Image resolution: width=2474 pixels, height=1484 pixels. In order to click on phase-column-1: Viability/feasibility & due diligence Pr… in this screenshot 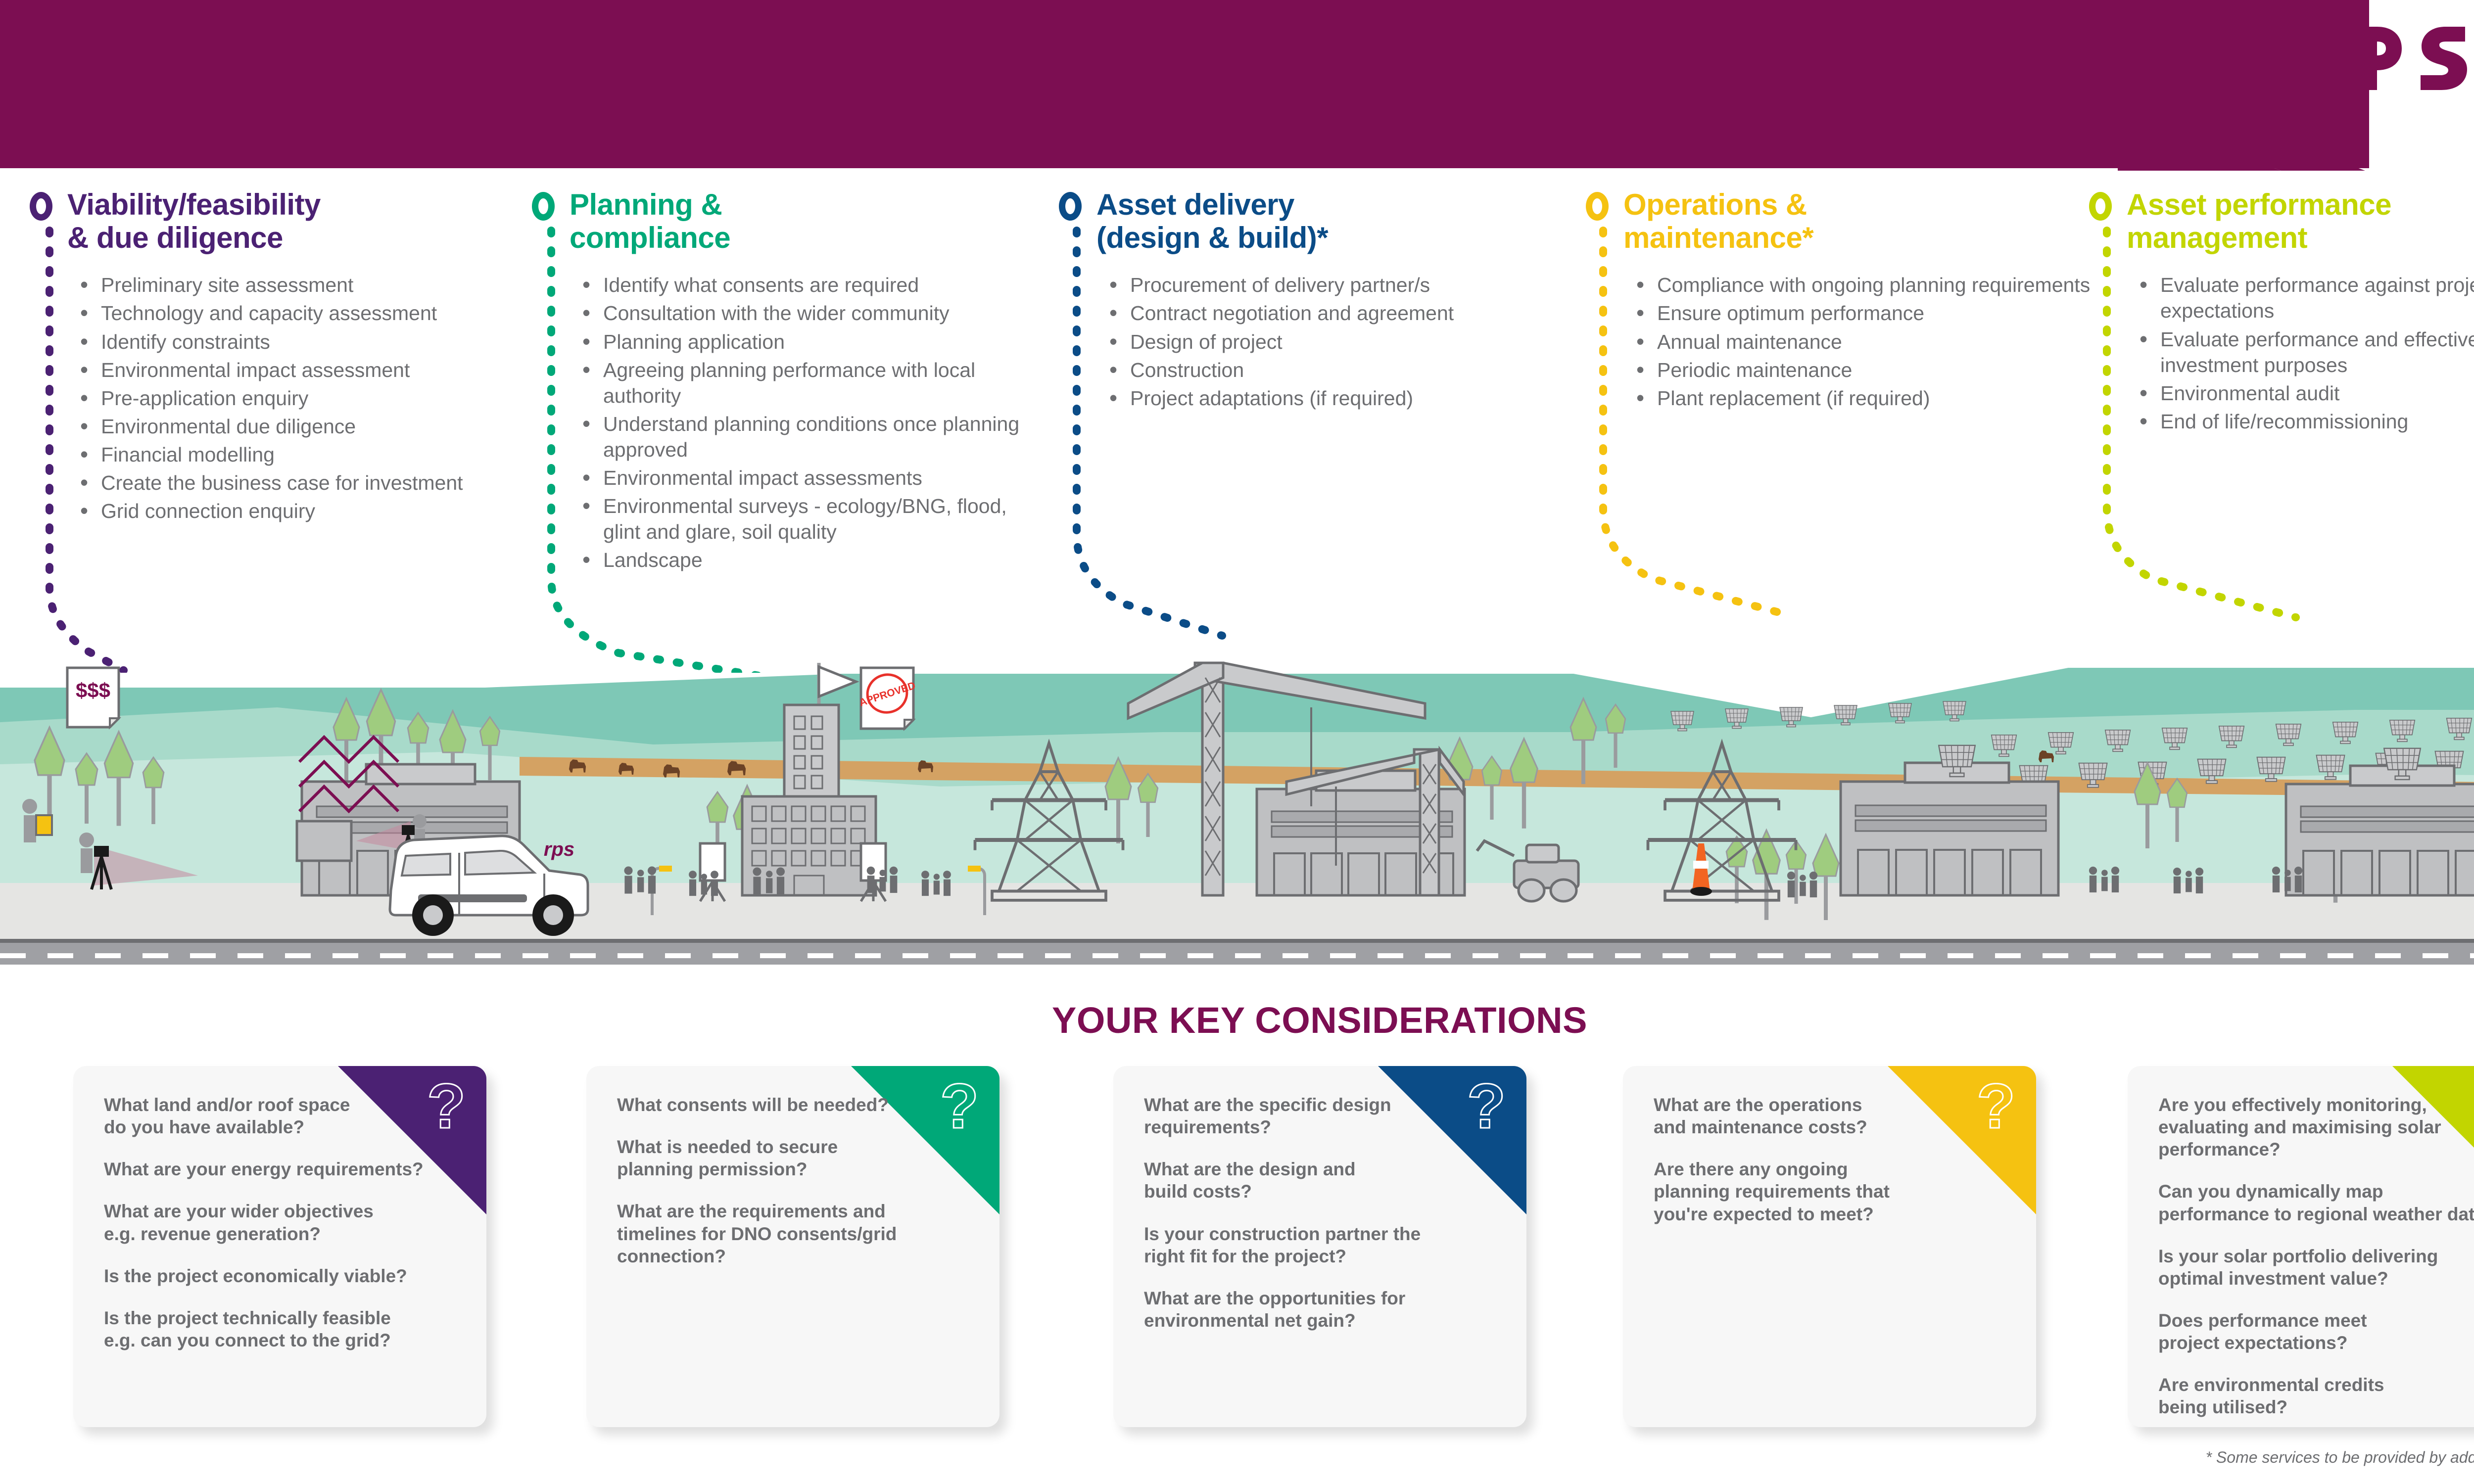, I will do `click(279, 357)`.